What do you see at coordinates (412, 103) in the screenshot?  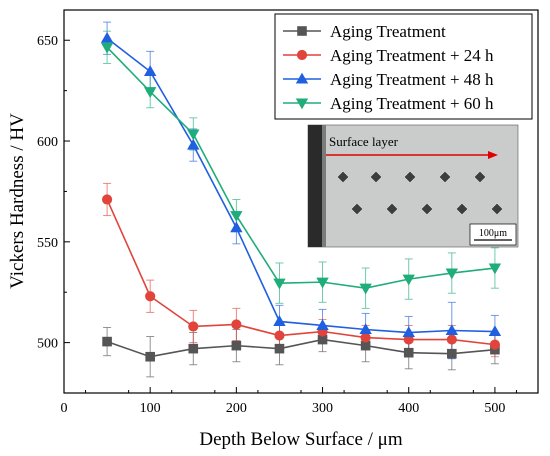 I see `legend-label: Aging Treatment + 60 h` at bounding box center [412, 103].